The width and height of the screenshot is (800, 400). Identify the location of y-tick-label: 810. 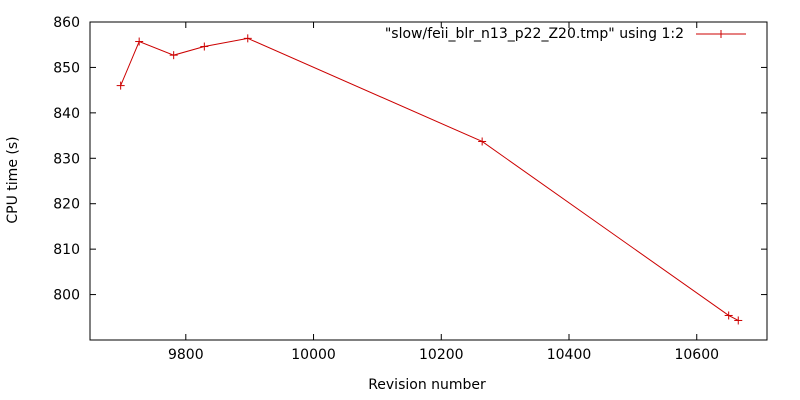
(66, 250).